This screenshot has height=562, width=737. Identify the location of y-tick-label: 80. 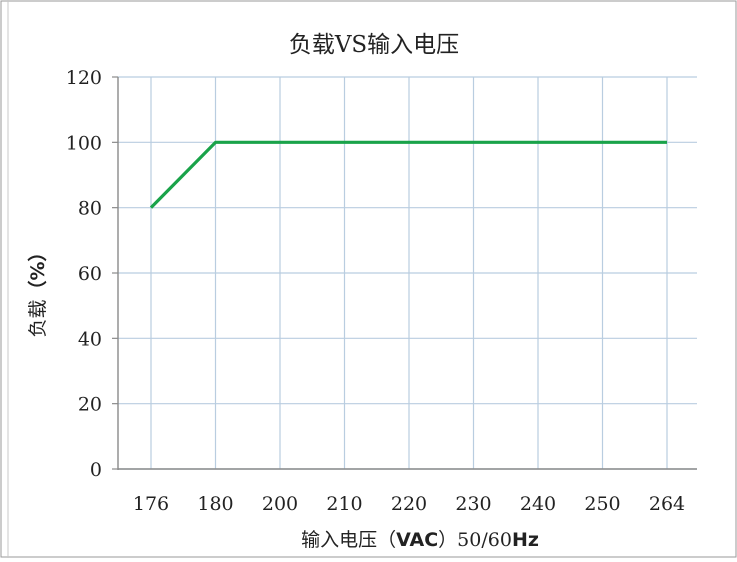
(90, 209).